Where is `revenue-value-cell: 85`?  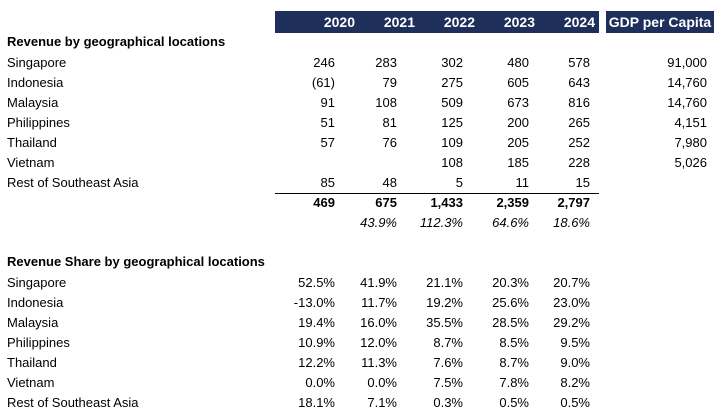 revenue-value-cell: 85 is located at coordinates (327, 182).